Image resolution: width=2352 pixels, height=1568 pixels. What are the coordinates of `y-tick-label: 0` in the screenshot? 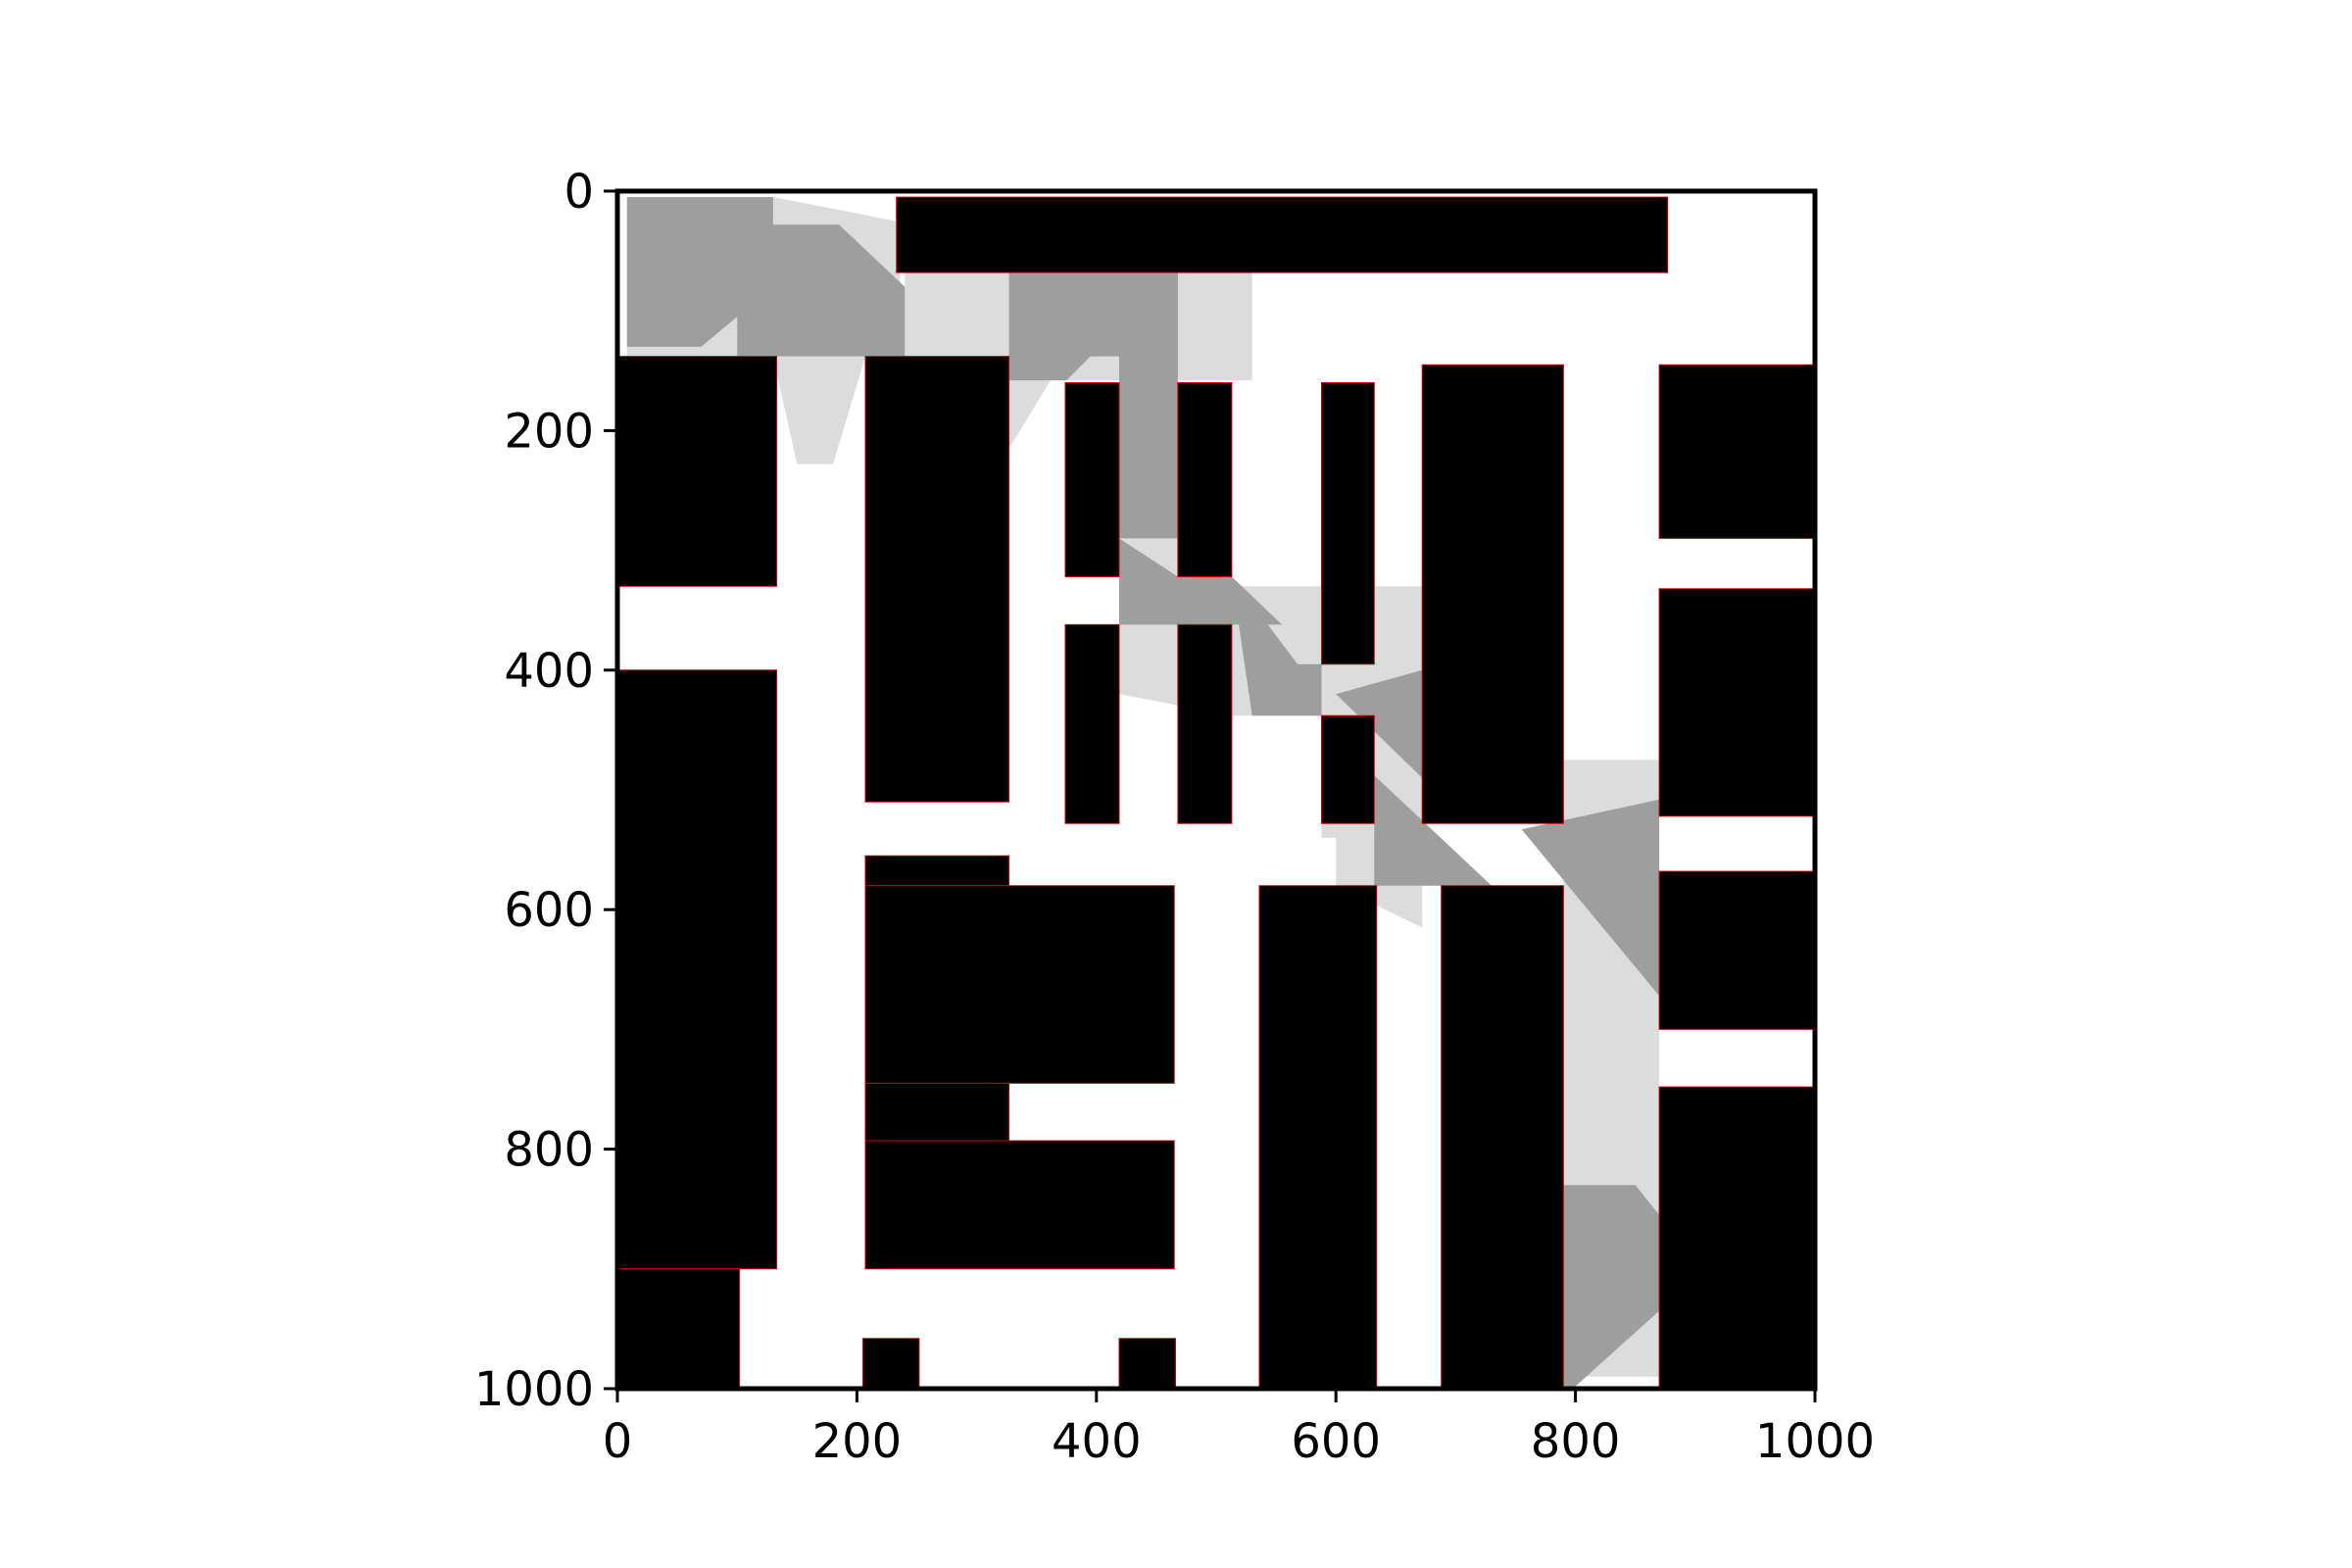 It's located at (579, 192).